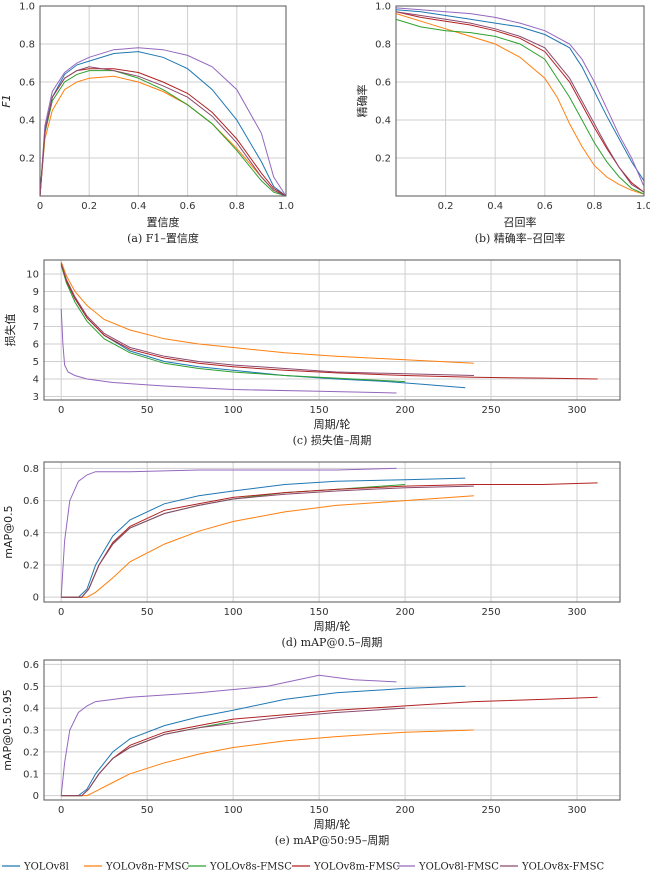 The image size is (650, 874). What do you see at coordinates (458, 867) in the screenshot?
I see `legend-label: YOLOv8l-FMSC` at bounding box center [458, 867].